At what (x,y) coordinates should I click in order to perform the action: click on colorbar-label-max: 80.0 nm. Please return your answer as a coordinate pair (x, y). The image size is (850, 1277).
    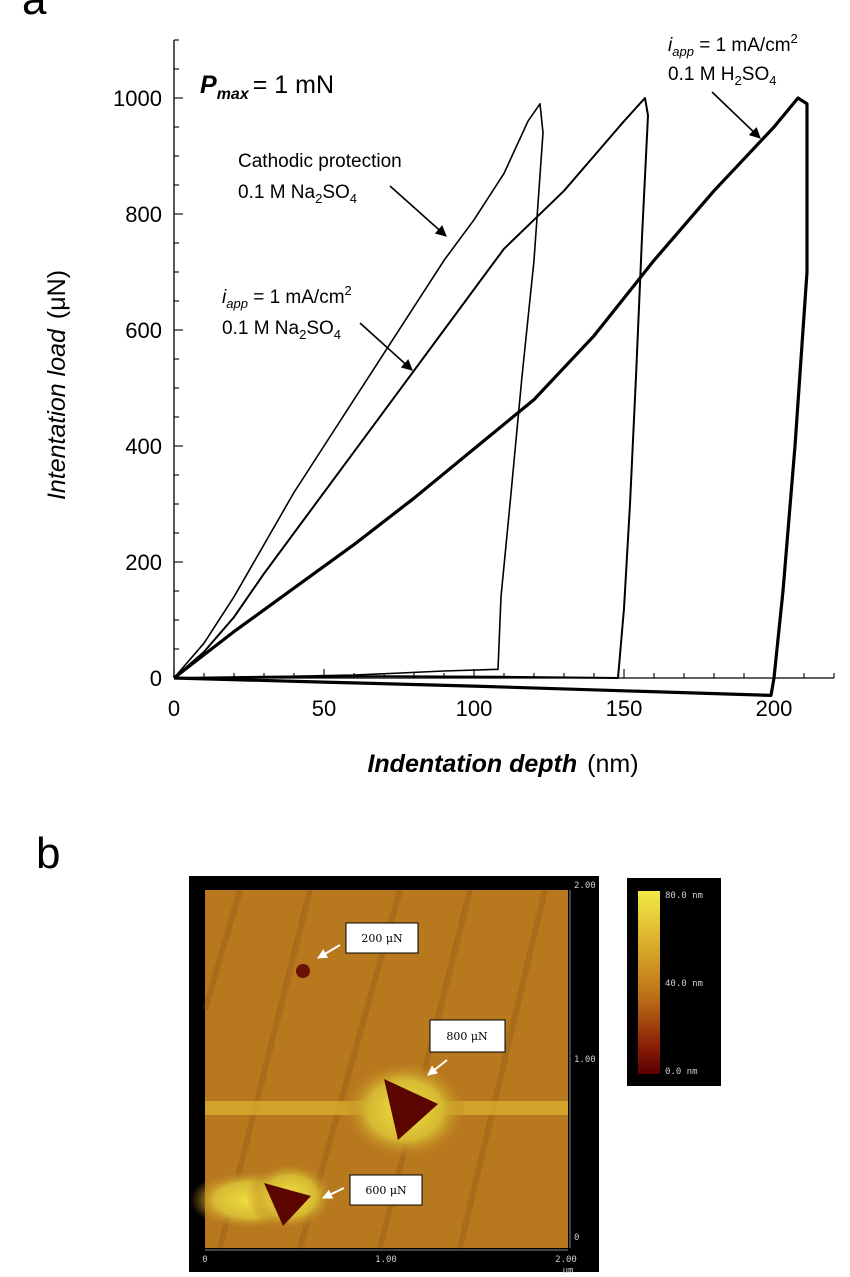
    Looking at the image, I should click on (684, 896).